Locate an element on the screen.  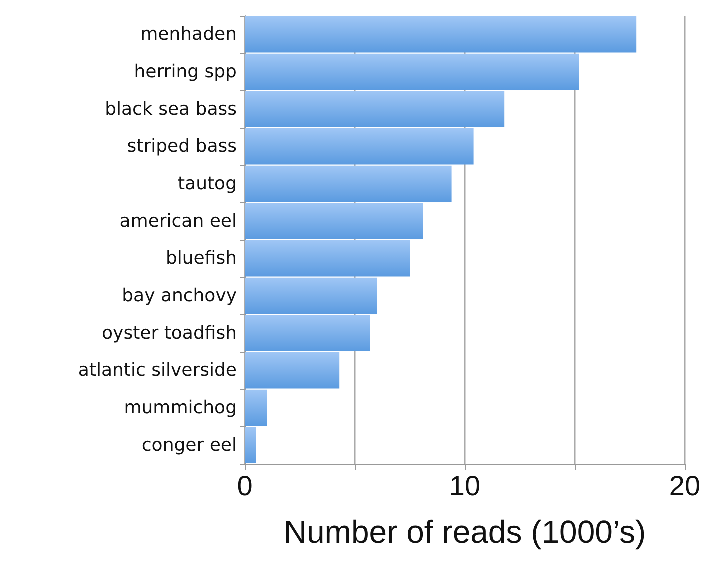
x-axis-title: Number of reads (1000’s) is located at coordinates (465, 532).